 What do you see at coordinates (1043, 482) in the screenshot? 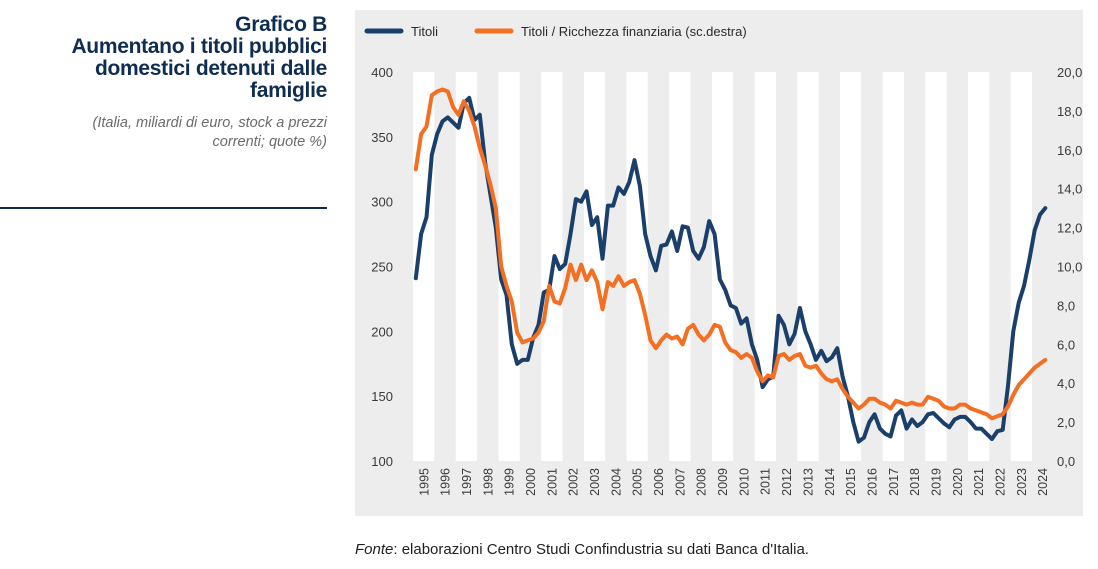
I see `x-tick-label: 2024` at bounding box center [1043, 482].